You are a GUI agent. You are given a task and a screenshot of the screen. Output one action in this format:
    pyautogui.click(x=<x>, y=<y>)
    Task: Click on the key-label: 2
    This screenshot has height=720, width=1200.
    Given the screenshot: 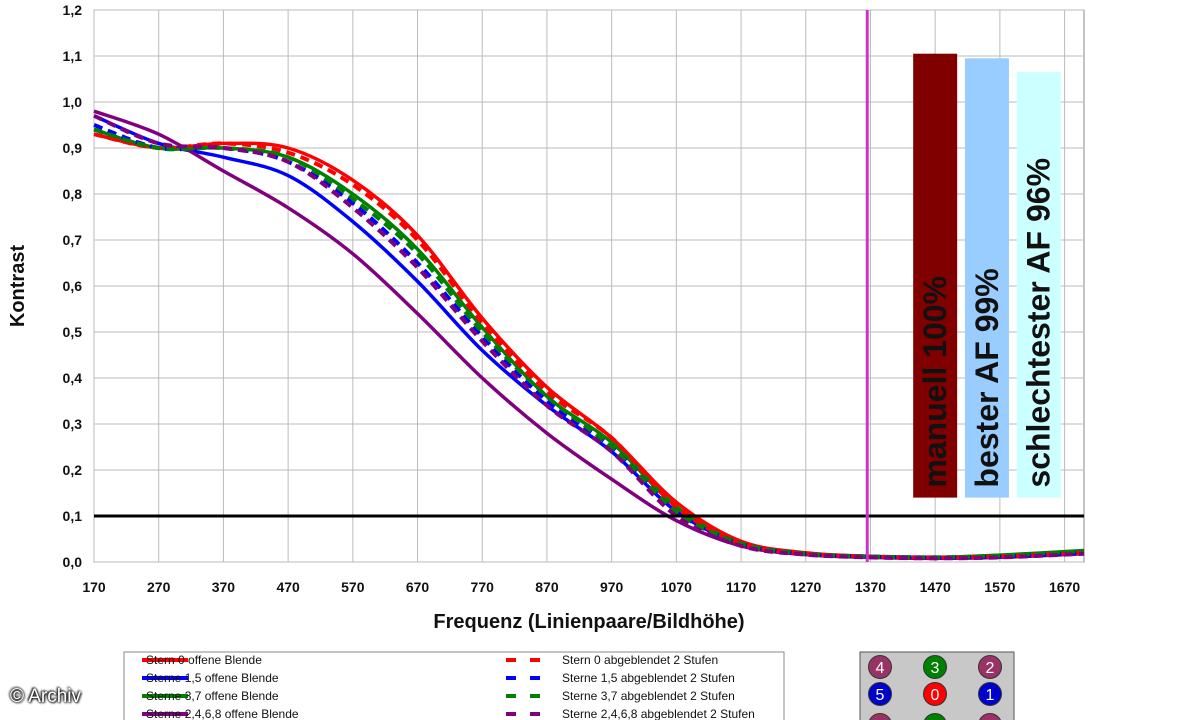 What is the action you would take?
    pyautogui.click(x=990, y=668)
    